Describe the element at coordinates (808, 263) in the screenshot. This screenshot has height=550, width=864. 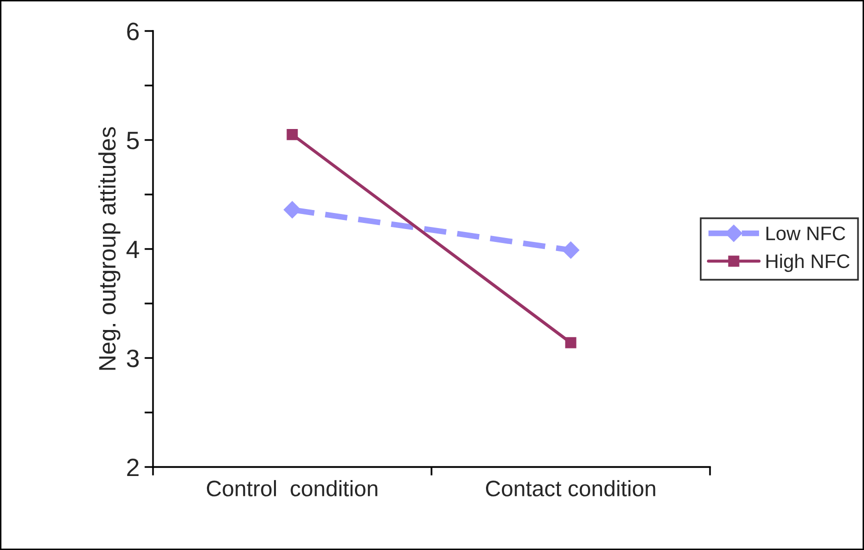
I see `legend-label: High NFC` at that location.